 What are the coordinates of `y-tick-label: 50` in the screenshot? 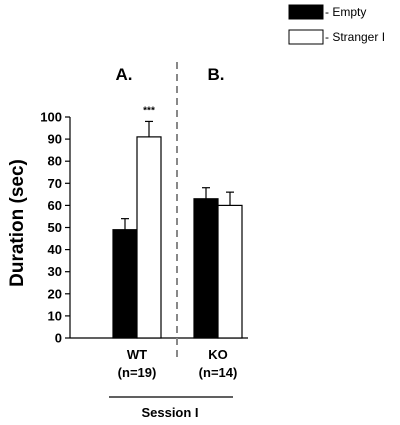 It's located at (55, 227).